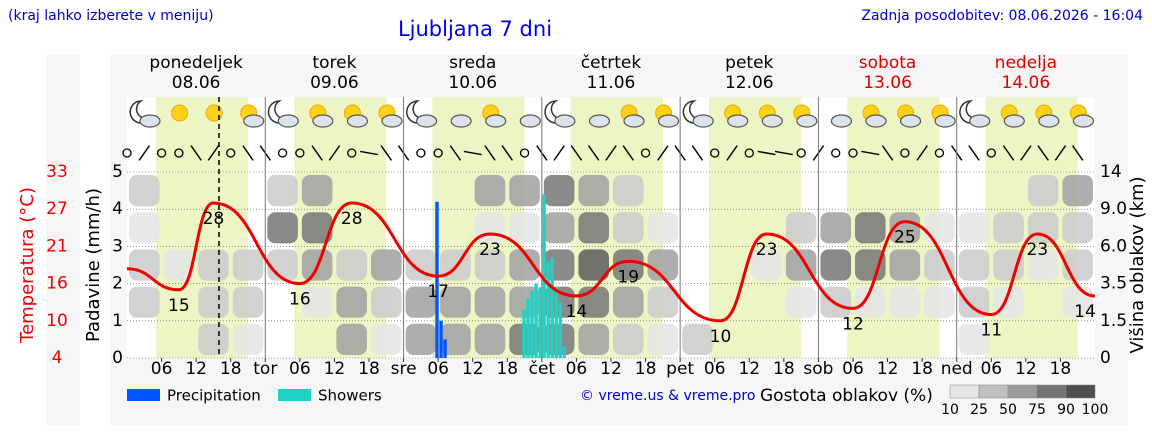 This screenshot has height=443, width=1152. Describe the element at coordinates (721, 337) in the screenshot. I see `temp-label: 10` at that location.